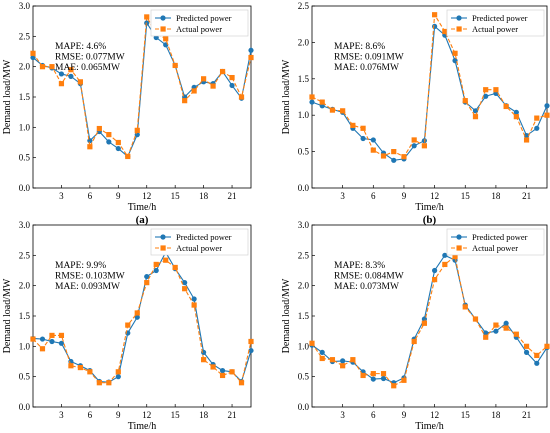 This screenshot has width=550, height=433. Describe the element at coordinates (146, 415) in the screenshot. I see `x-tick-label: 12` at that location.